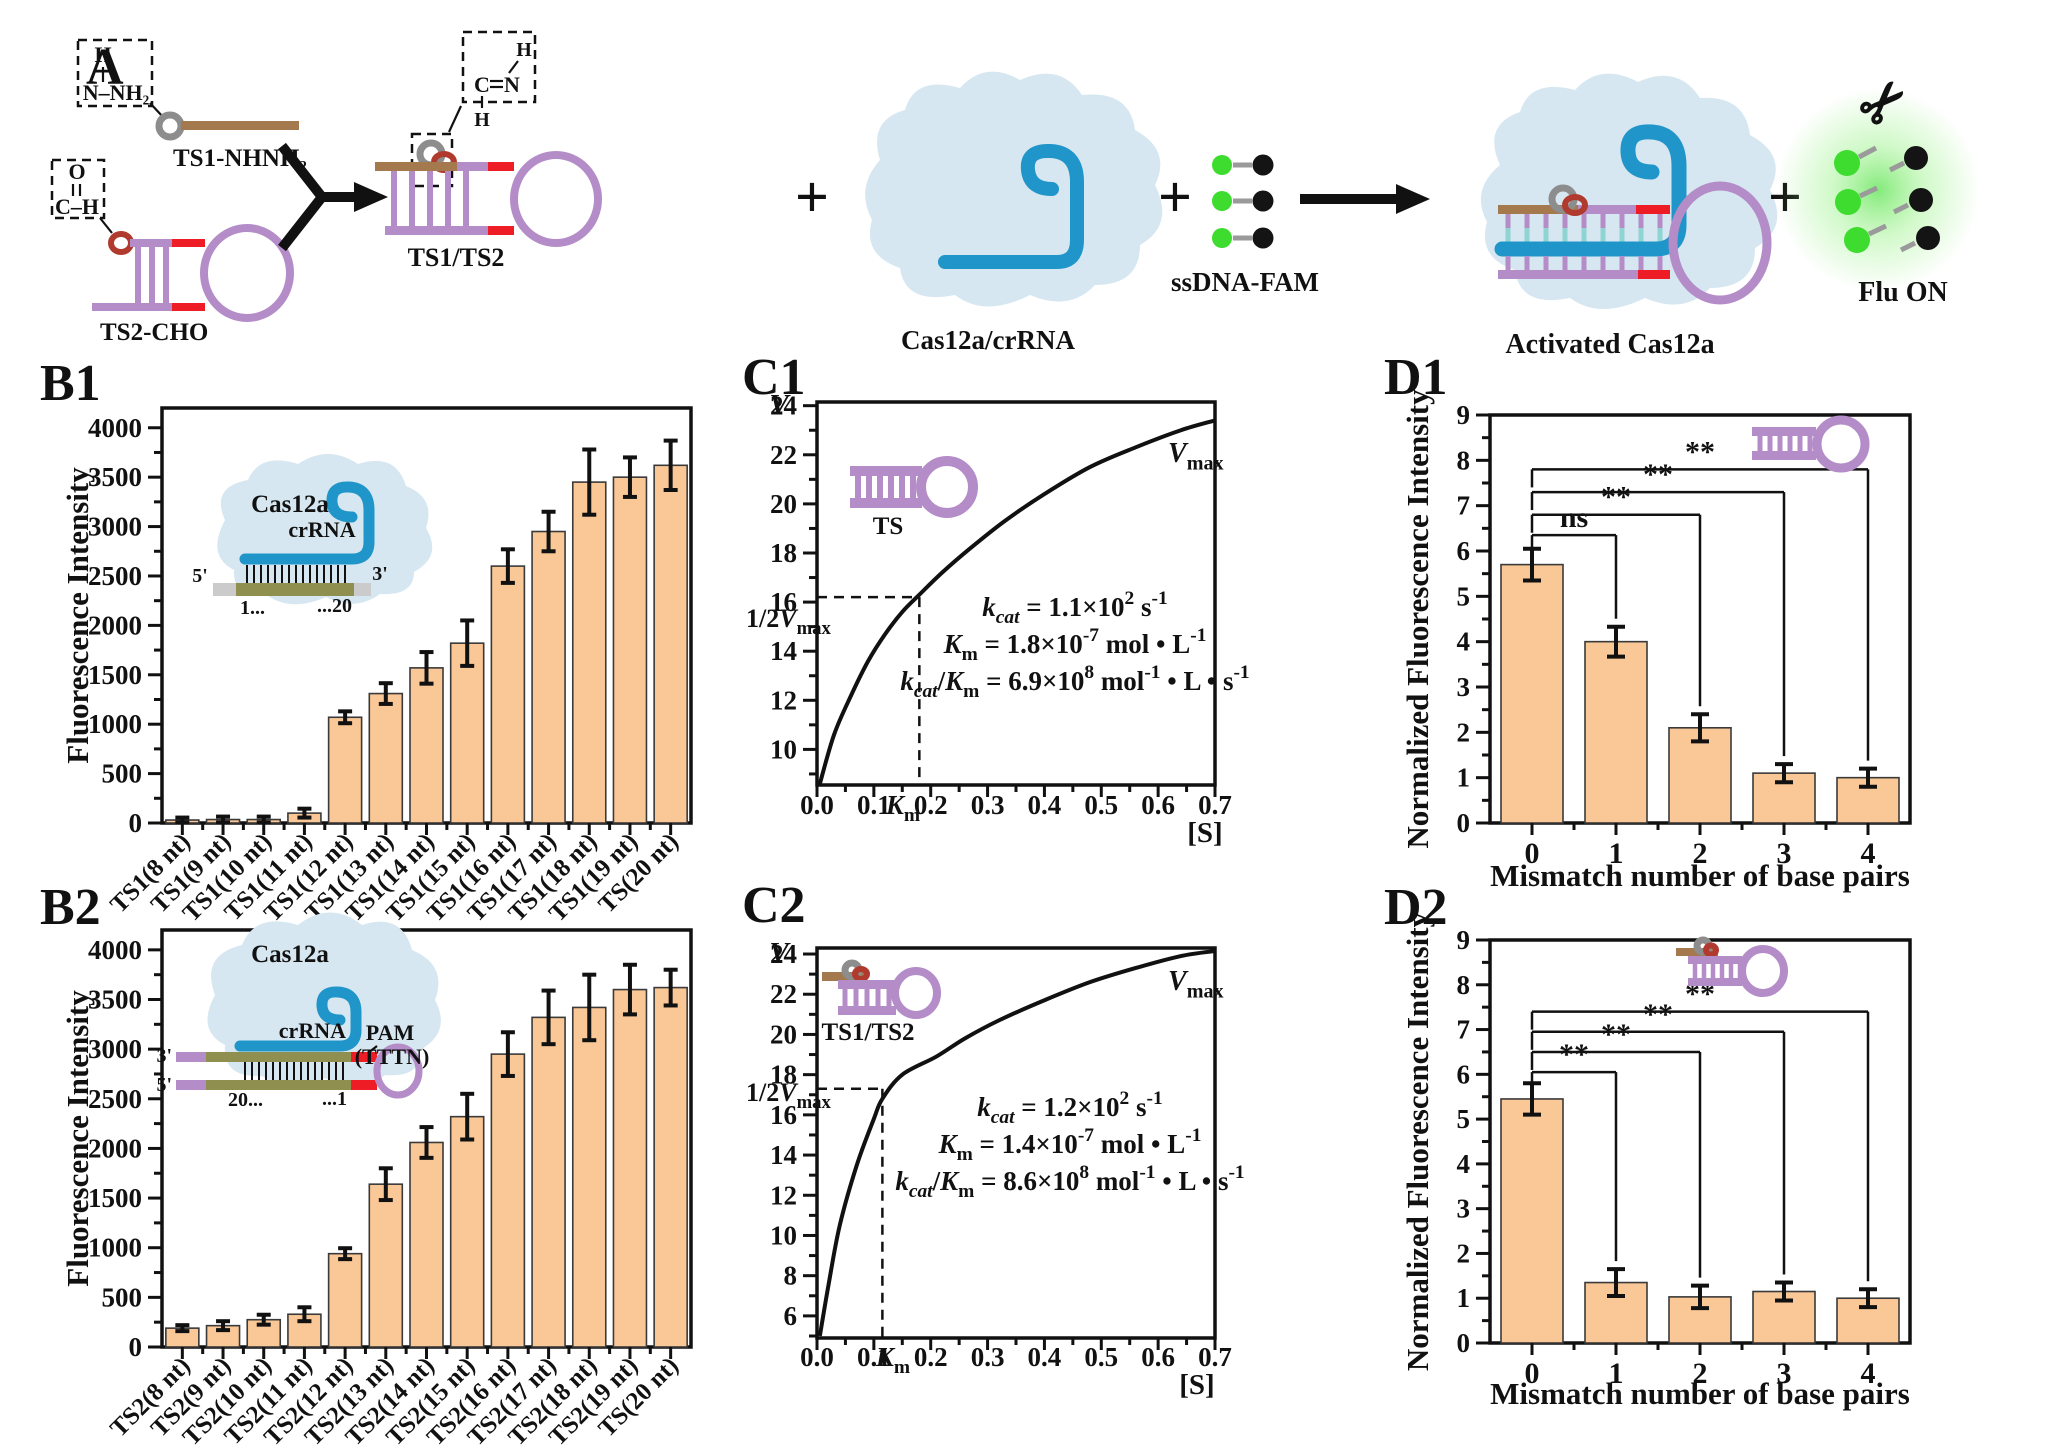 The height and width of the screenshot is (1446, 2048). Describe the element at coordinates (1658, 474) in the screenshot. I see `significance-label: **` at that location.